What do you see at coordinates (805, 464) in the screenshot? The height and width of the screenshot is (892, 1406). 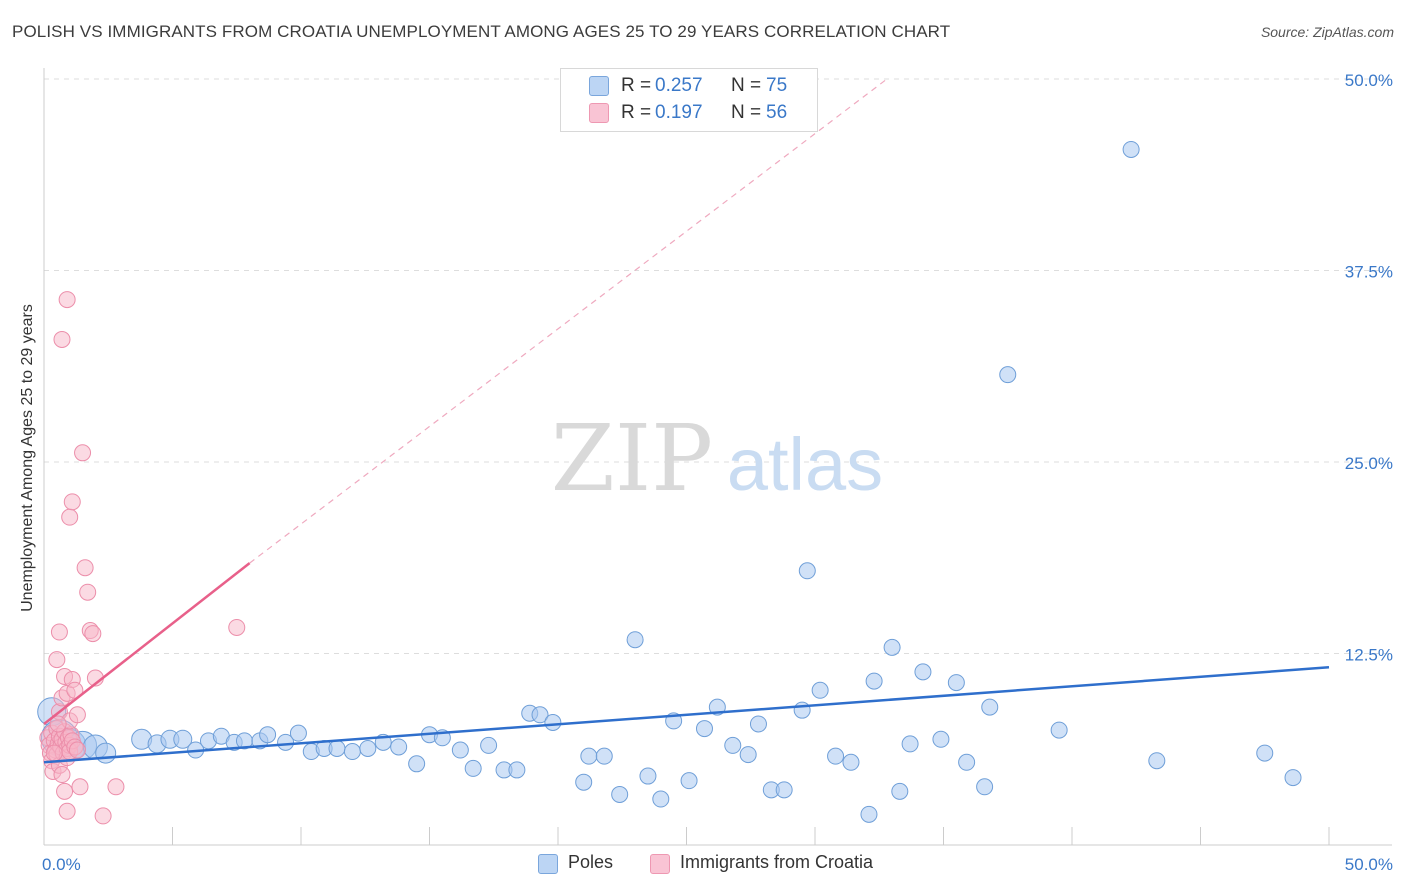 I see `watermark-atlas: atlas` at bounding box center [805, 464].